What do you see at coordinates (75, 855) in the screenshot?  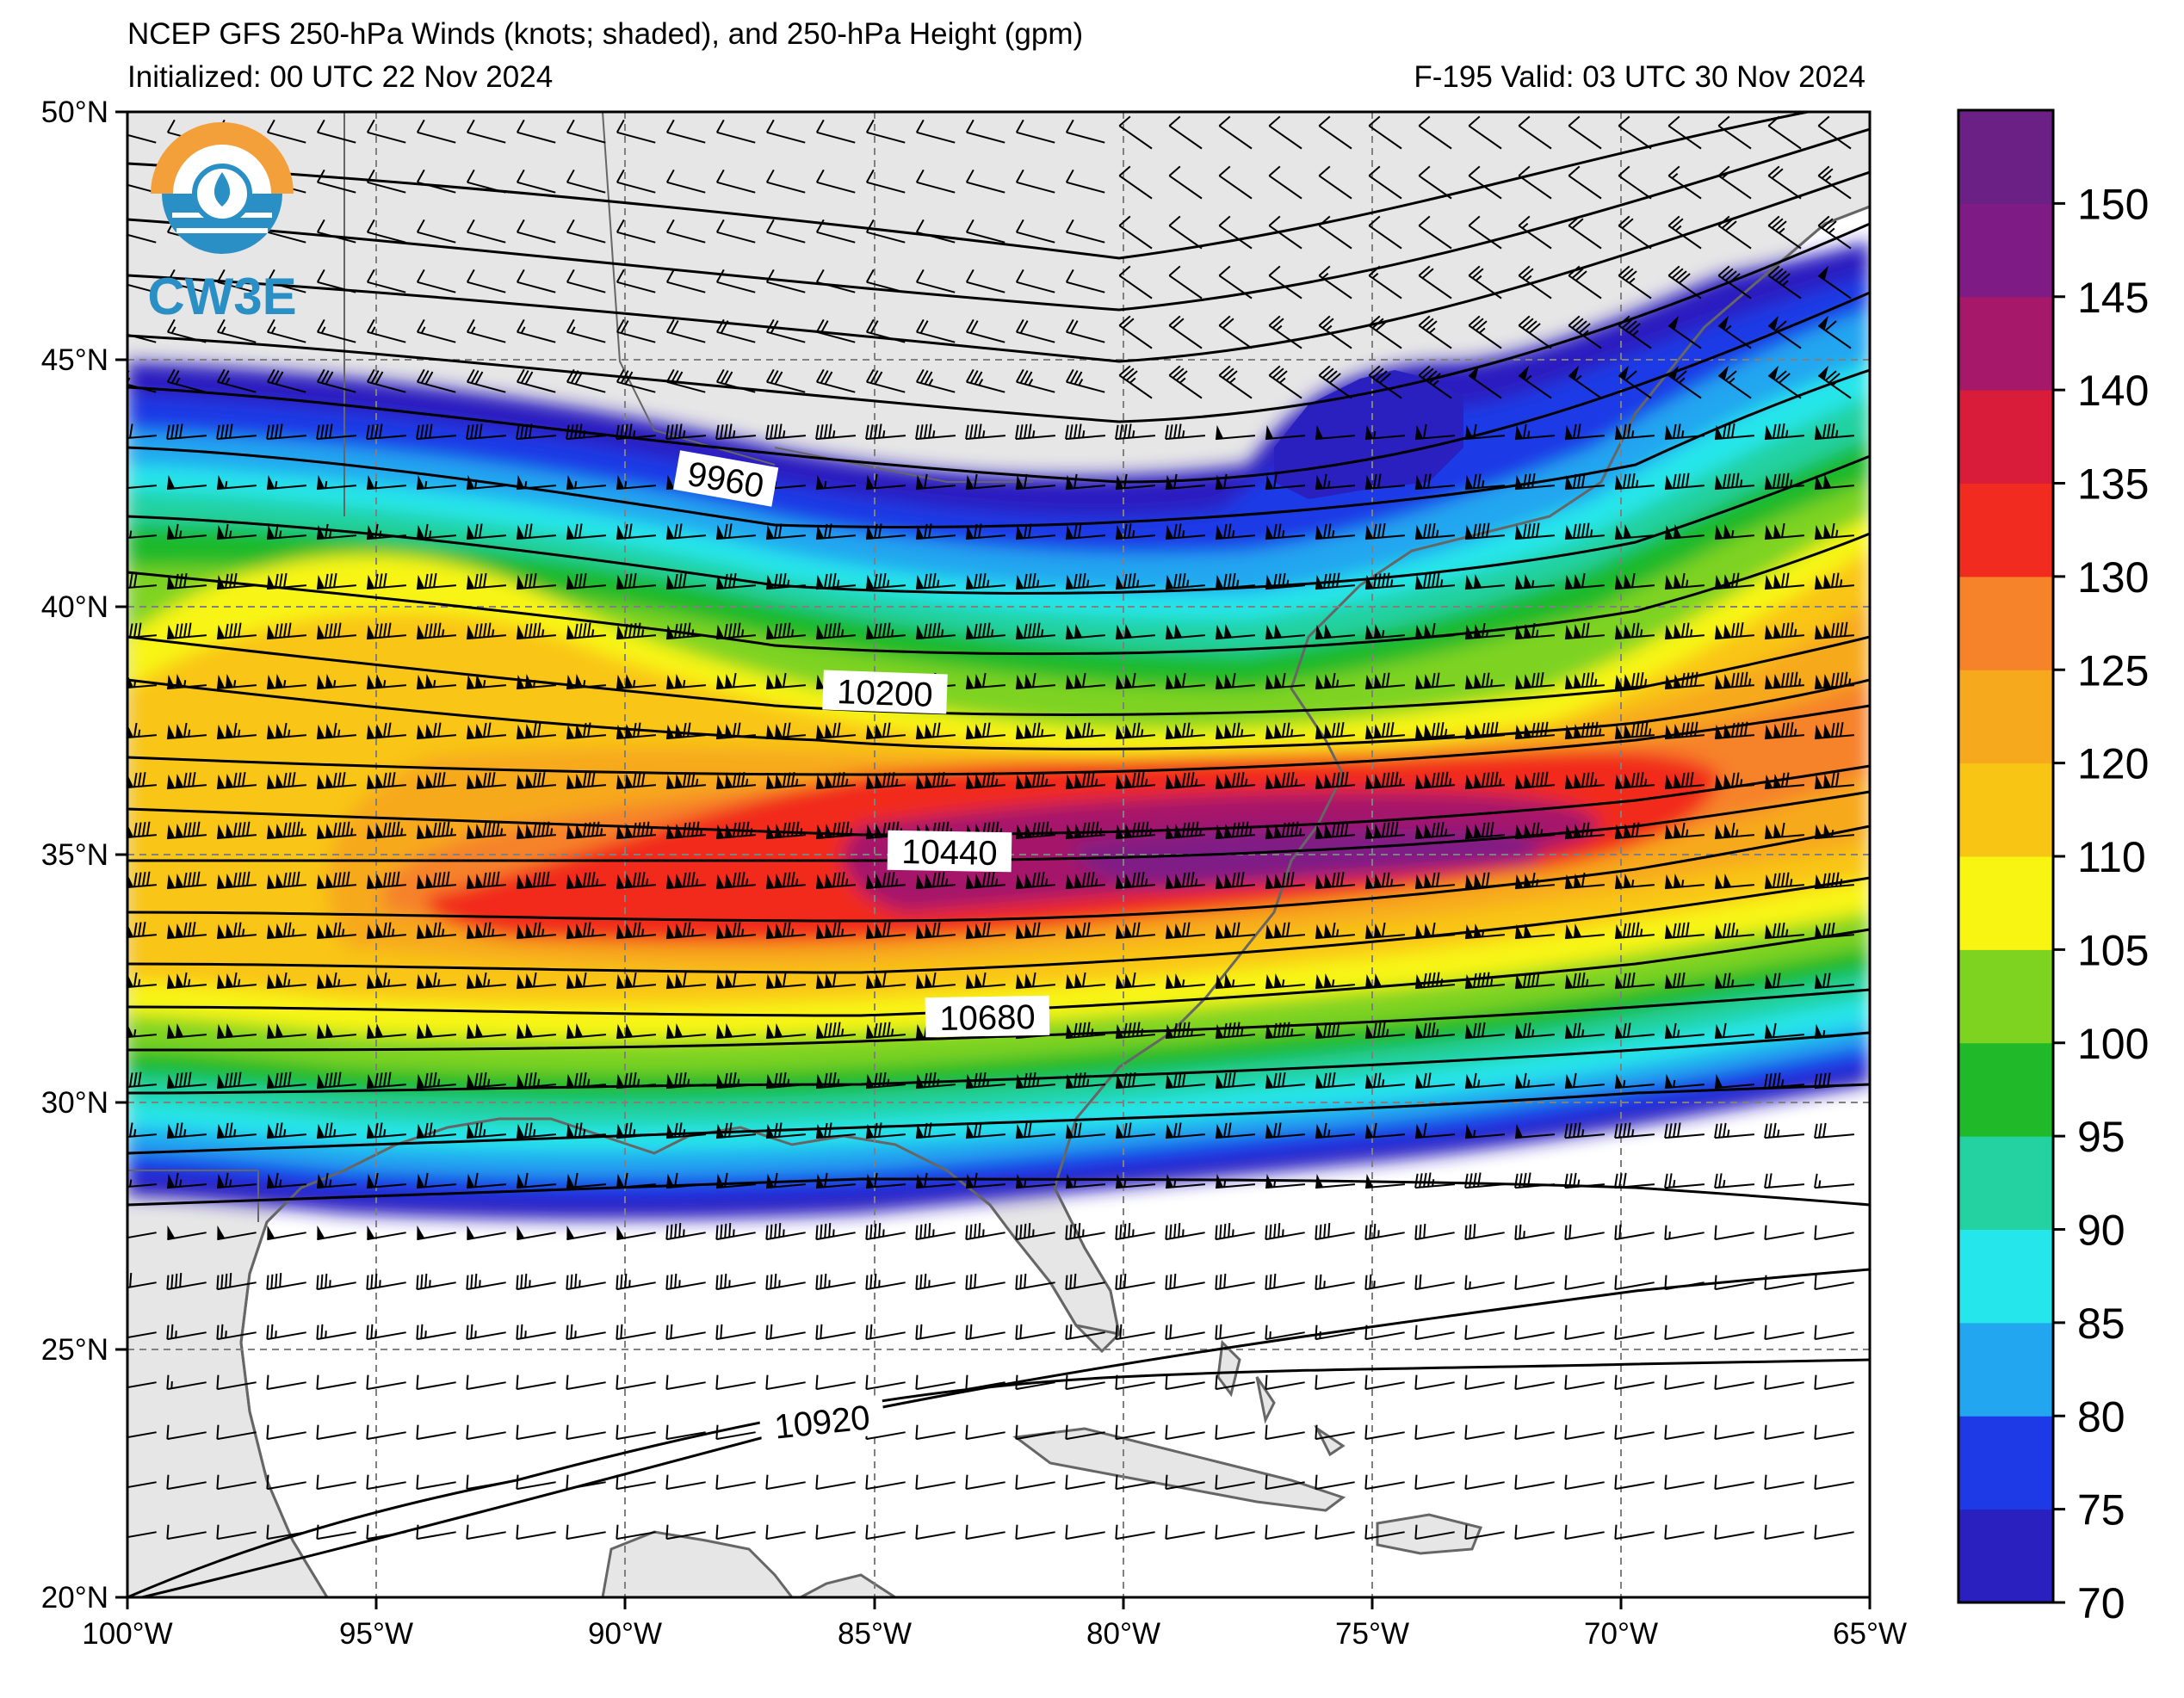 I see `lat-label-35: 35°N` at bounding box center [75, 855].